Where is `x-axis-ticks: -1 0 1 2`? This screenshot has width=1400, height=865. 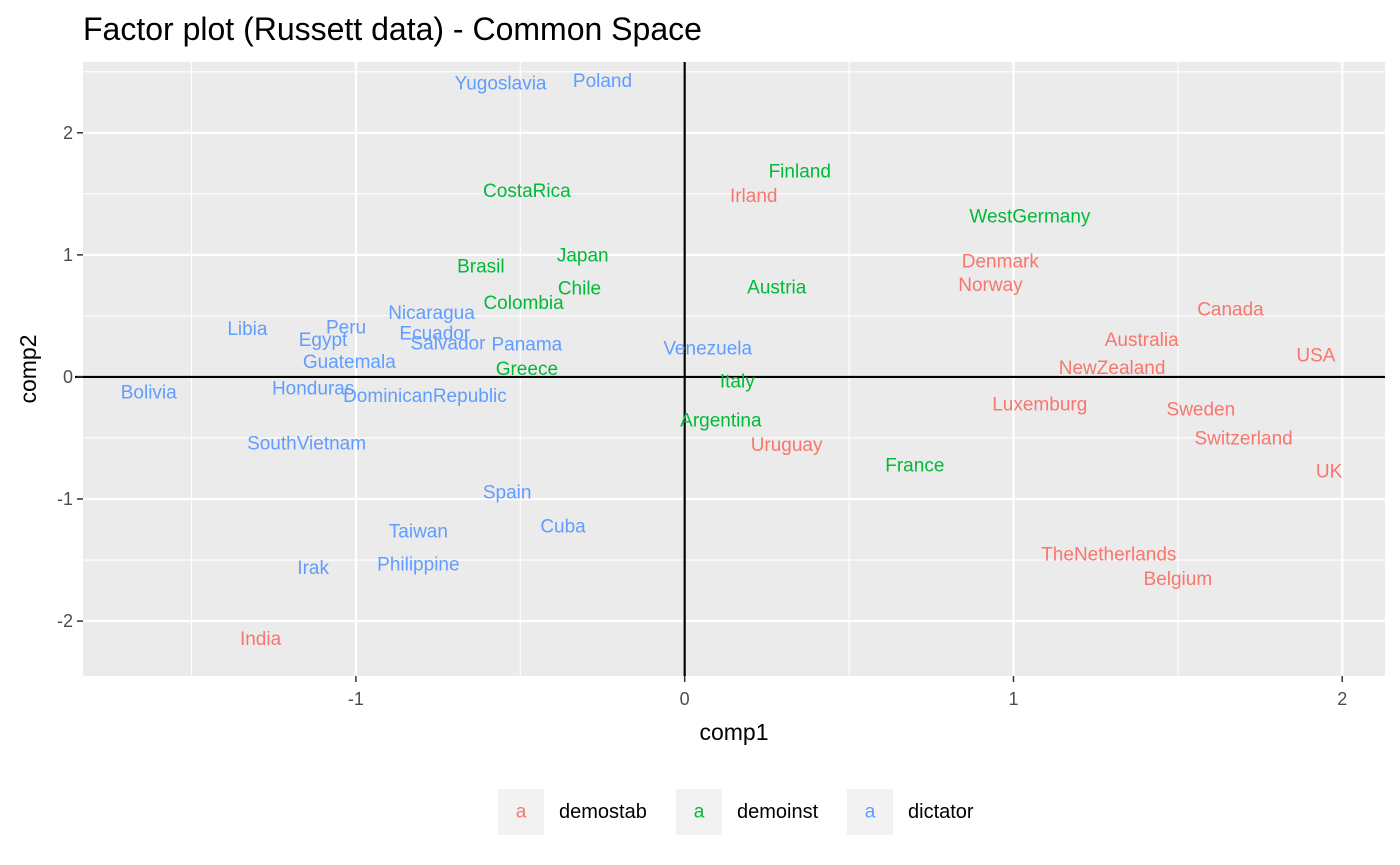 x-axis-ticks: -1 0 1 2 is located at coordinates (847, 692).